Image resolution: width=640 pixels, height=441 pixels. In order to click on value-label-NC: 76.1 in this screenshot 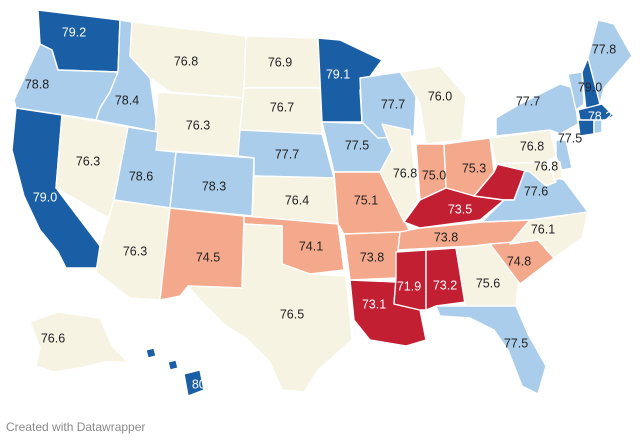, I will do `click(543, 229)`.